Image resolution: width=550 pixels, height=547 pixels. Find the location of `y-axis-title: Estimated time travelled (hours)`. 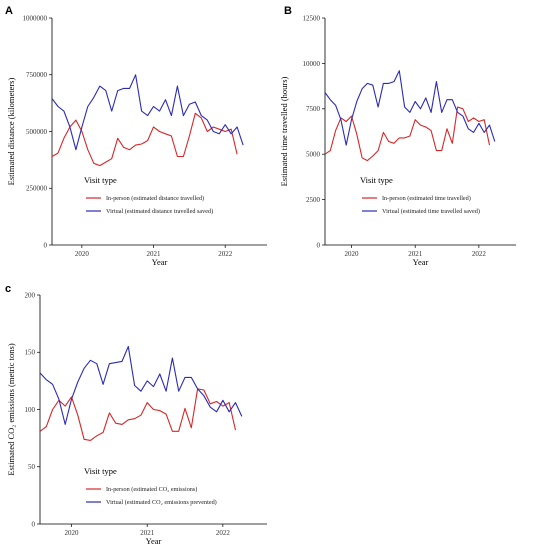

y-axis-title: Estimated time travelled (hours) is located at coordinates (284, 131).